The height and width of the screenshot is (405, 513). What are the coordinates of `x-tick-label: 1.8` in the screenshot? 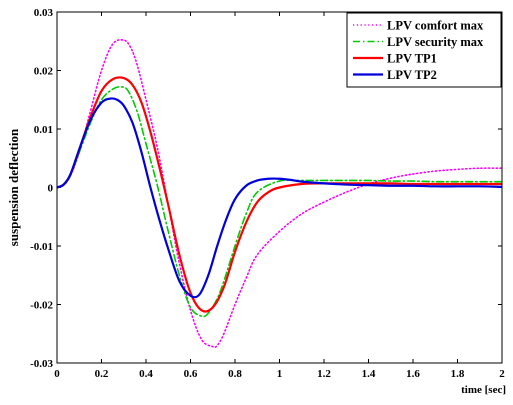 It's located at (458, 374).